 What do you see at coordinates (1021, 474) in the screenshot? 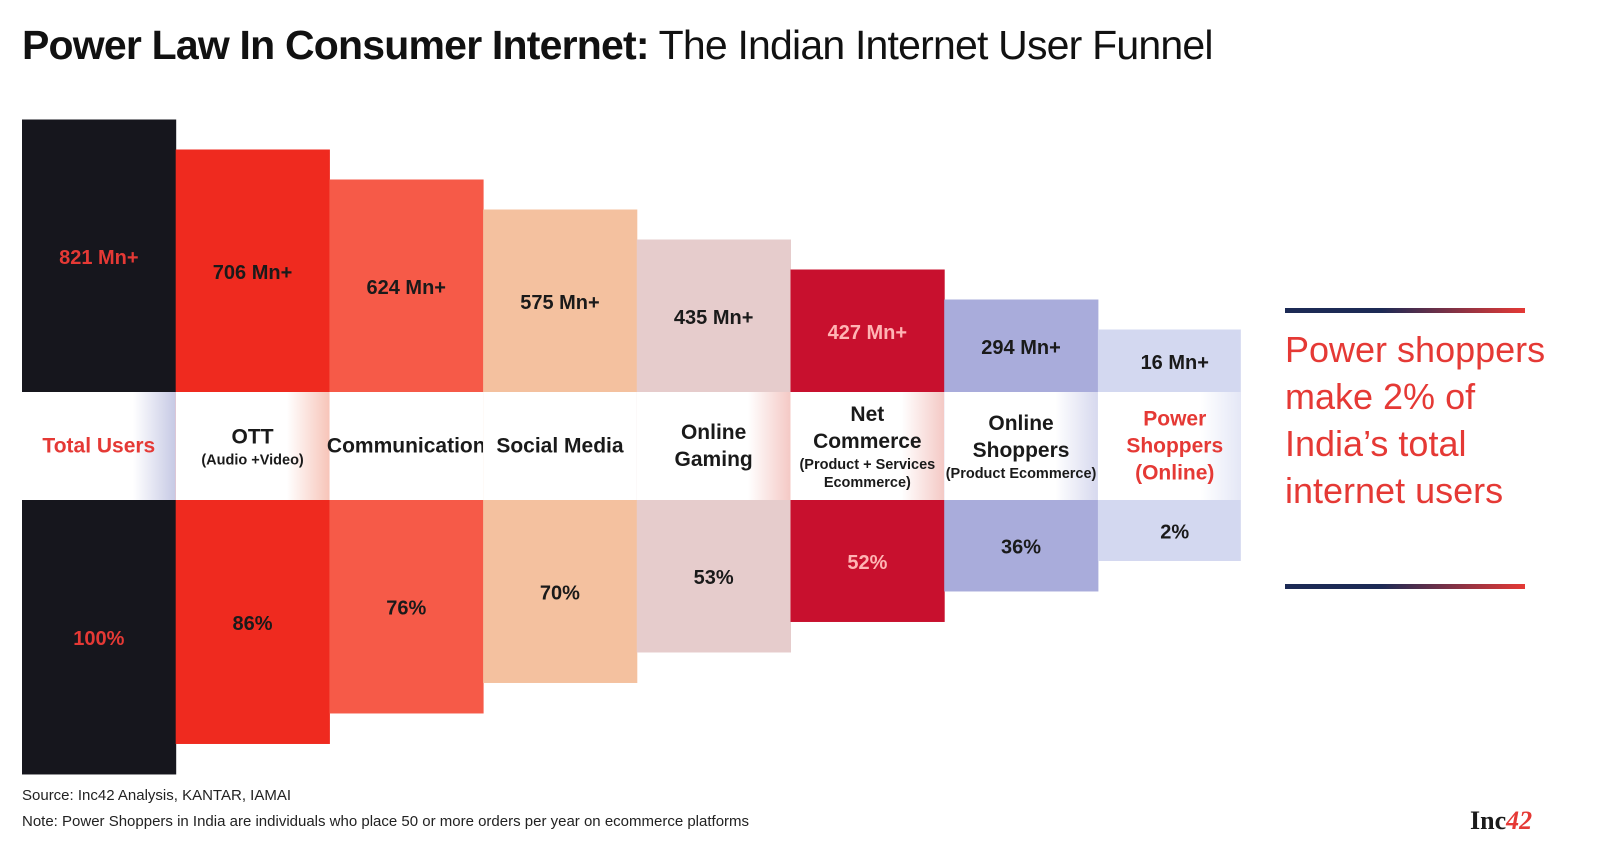
I see `segment-sub-label: (Product Ecommerce)` at bounding box center [1021, 474].